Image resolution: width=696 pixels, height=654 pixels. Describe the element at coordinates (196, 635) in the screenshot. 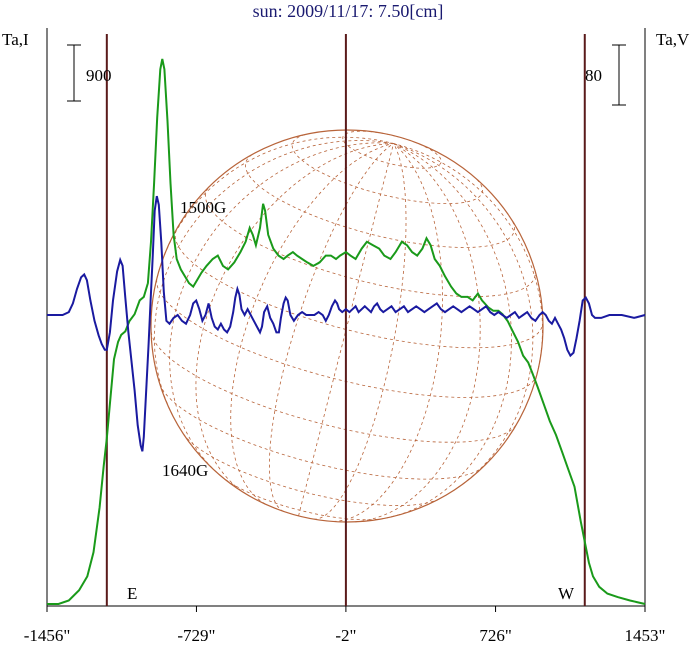

I see `x-tick-label: -729"` at that location.